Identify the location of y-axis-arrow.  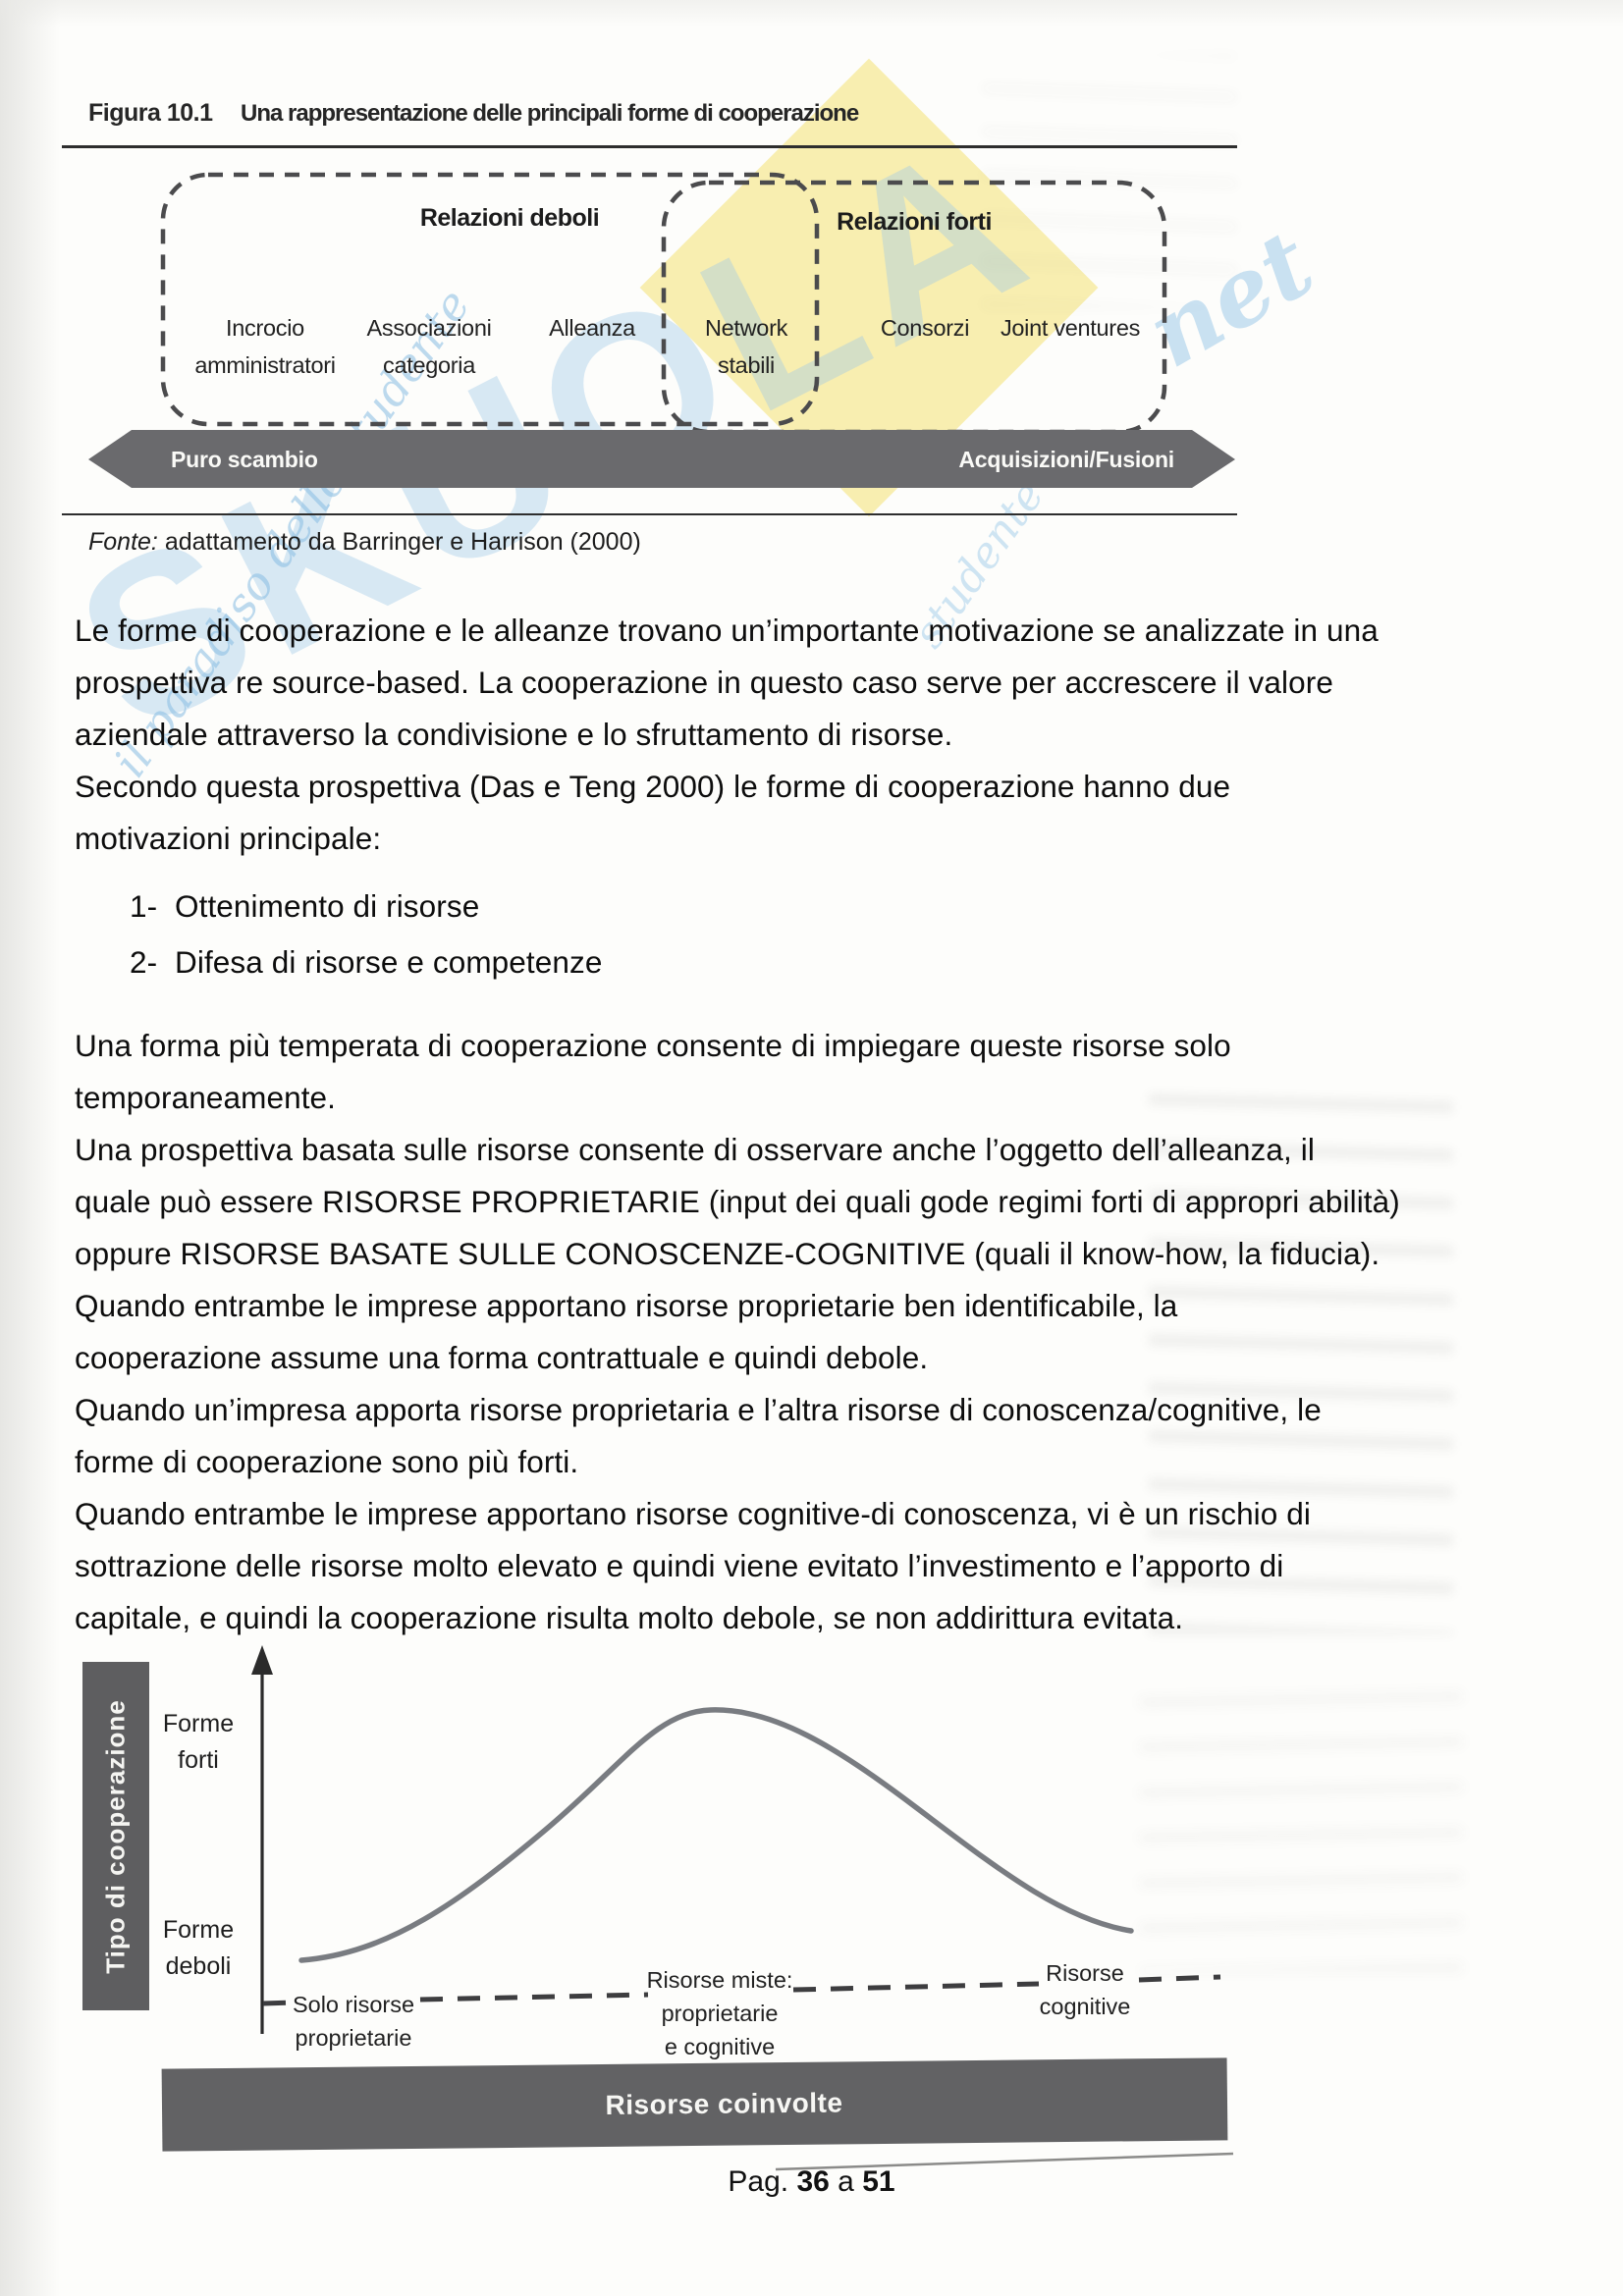
(262, 1840).